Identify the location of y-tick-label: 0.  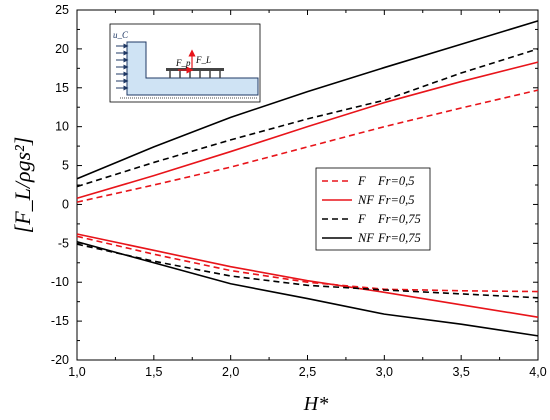
(65, 204).